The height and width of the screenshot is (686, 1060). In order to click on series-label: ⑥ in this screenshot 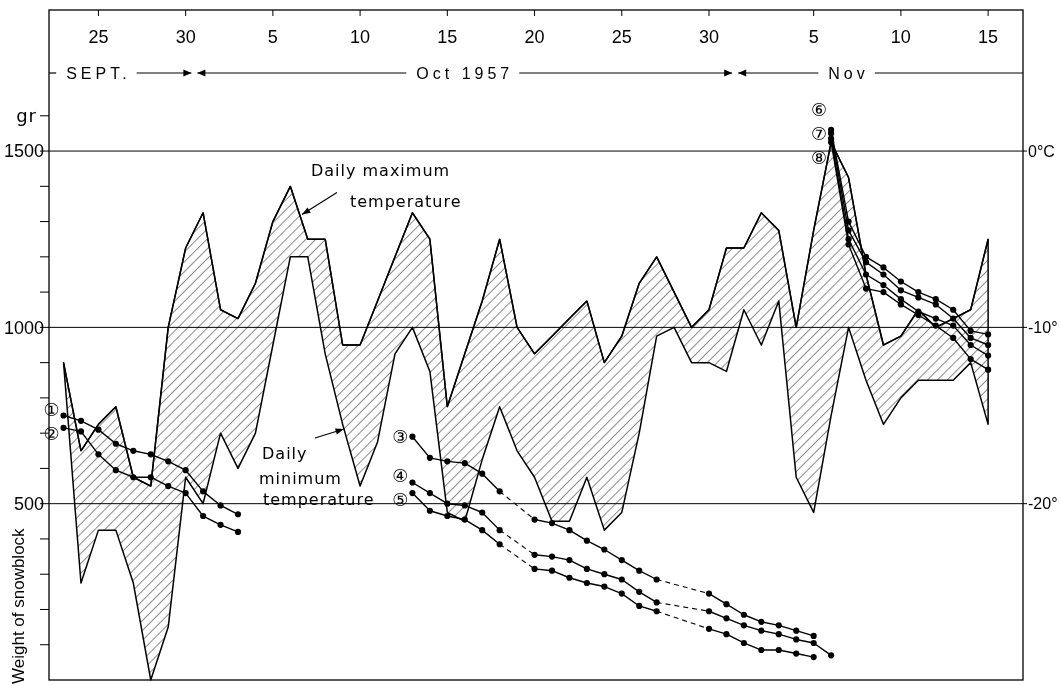, I will do `click(819, 110)`.